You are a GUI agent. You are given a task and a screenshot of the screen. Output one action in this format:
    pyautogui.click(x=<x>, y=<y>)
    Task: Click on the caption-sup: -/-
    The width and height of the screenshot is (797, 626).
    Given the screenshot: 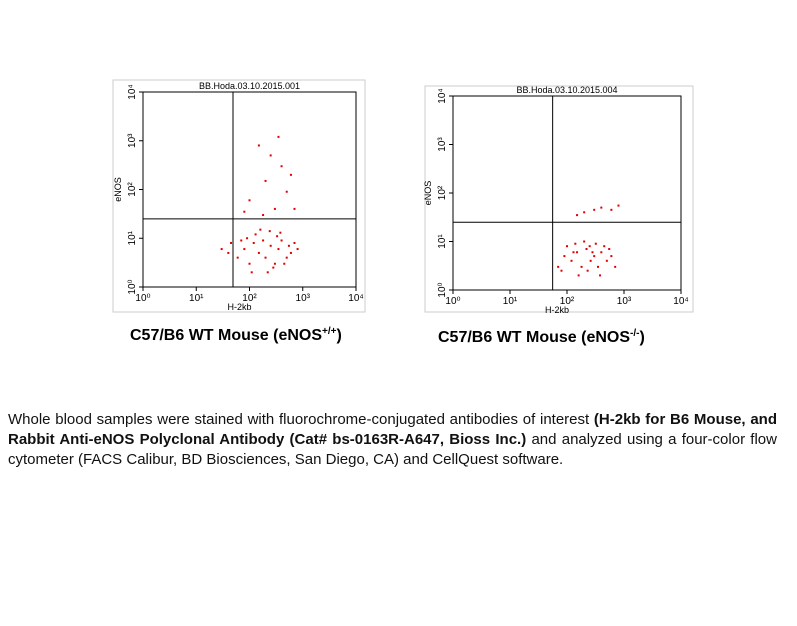 What is the action you would take?
    pyautogui.click(x=634, y=333)
    